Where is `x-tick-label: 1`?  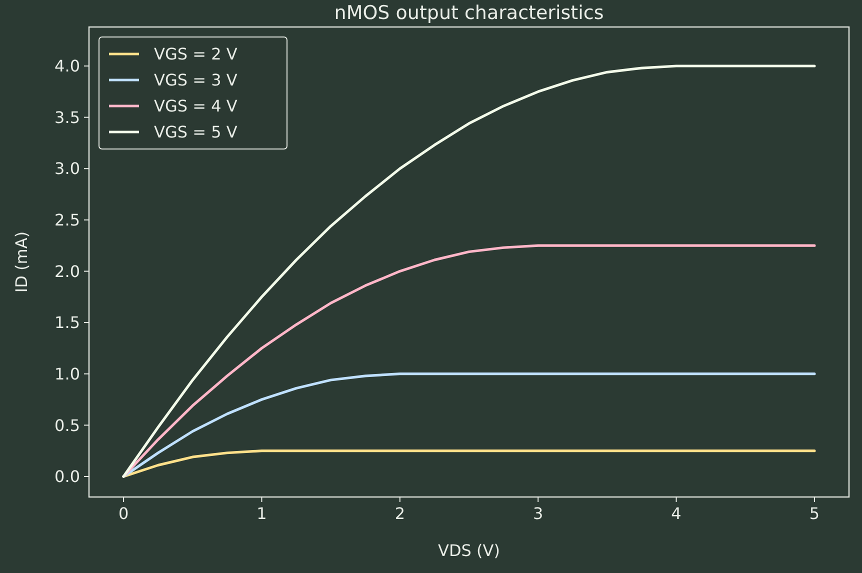 x-tick-label: 1 is located at coordinates (261, 513).